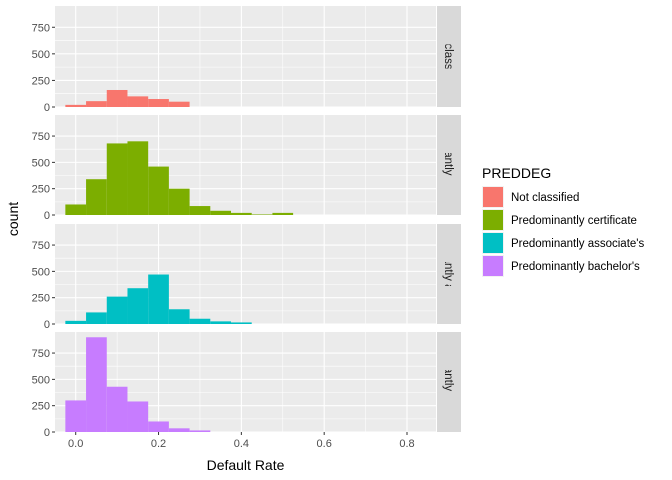 The height and width of the screenshot is (480, 672). I want to click on x-tick-label: 0.2, so click(158, 444).